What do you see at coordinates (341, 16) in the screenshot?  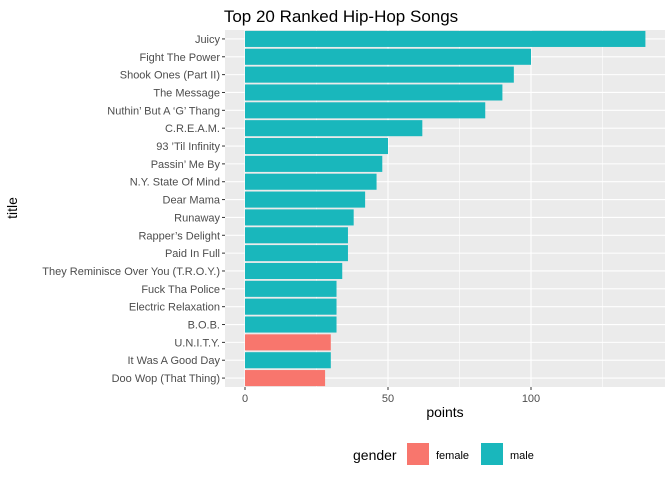 I see `chart-title: Top 20 Ranked Hip-Hop Songs` at bounding box center [341, 16].